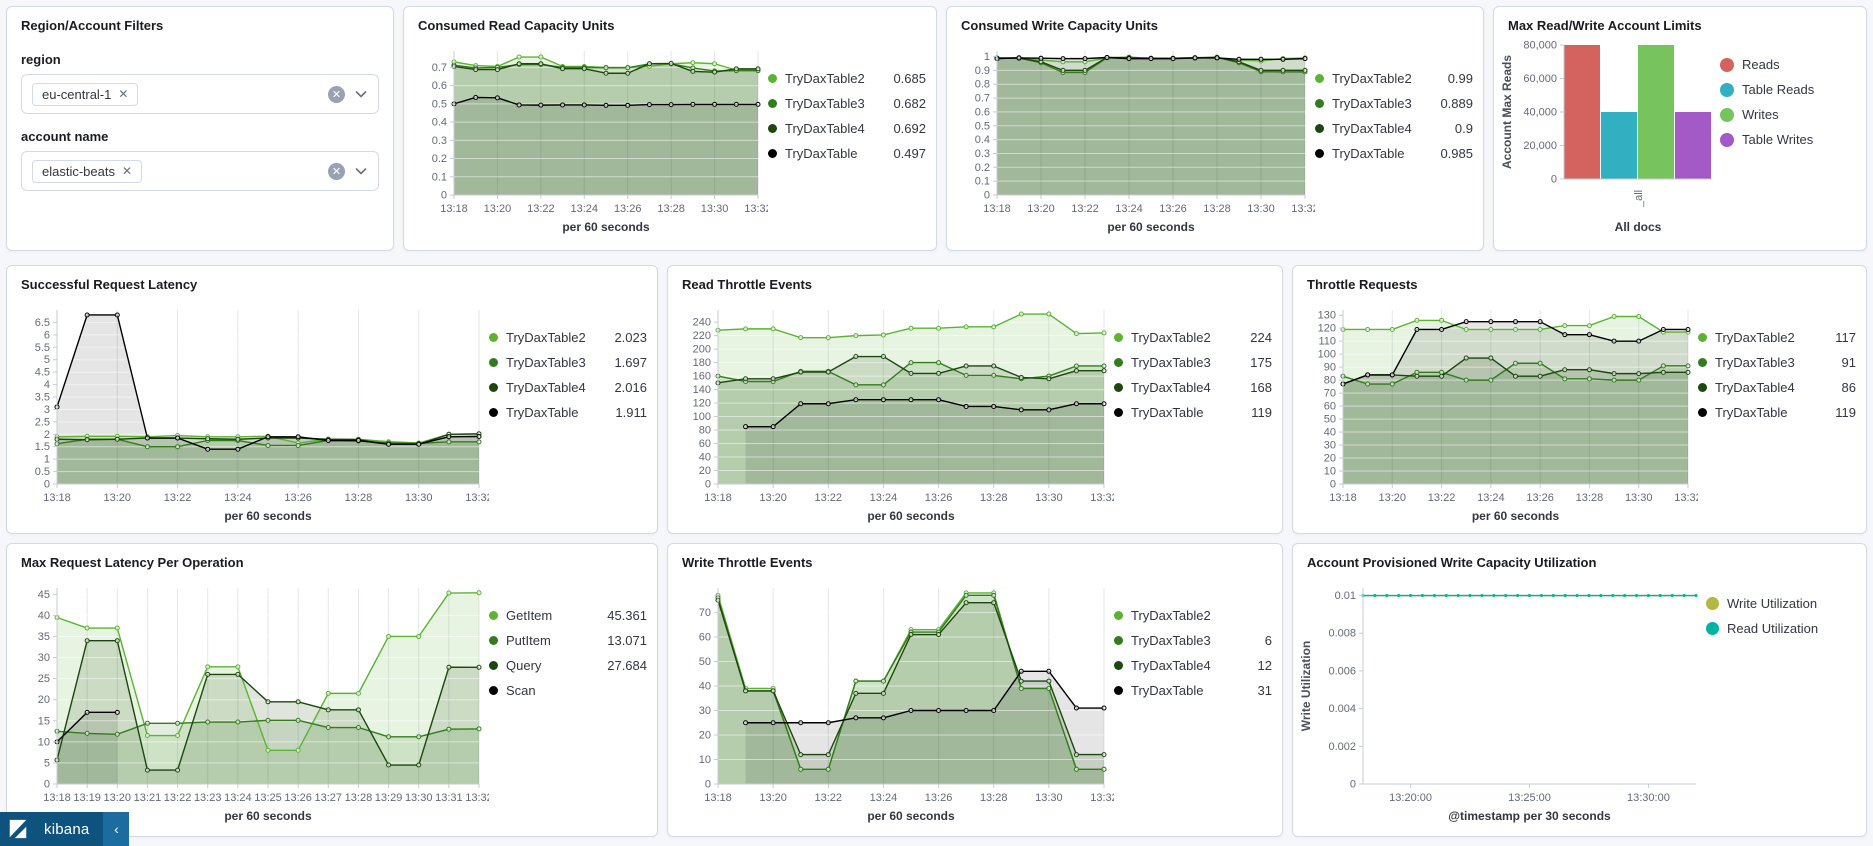 The image size is (1873, 846). Describe the element at coordinates (568, 337) in the screenshot. I see `legend-item: TryDaxTable2 2.023` at that location.